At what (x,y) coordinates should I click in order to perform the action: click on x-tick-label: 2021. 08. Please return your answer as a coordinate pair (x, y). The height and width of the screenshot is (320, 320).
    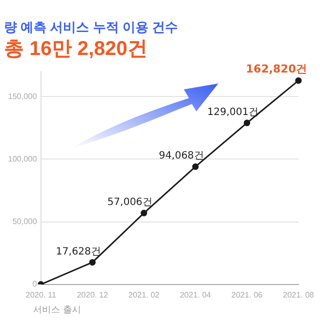
    Looking at the image, I should click on (298, 295).